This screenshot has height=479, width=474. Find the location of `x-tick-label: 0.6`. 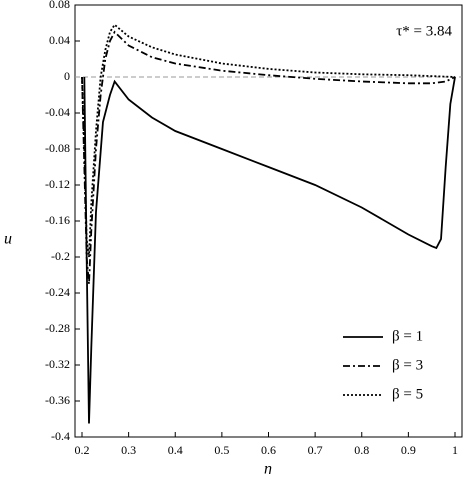

x-tick-label: 0.6 is located at coordinates (268, 450).